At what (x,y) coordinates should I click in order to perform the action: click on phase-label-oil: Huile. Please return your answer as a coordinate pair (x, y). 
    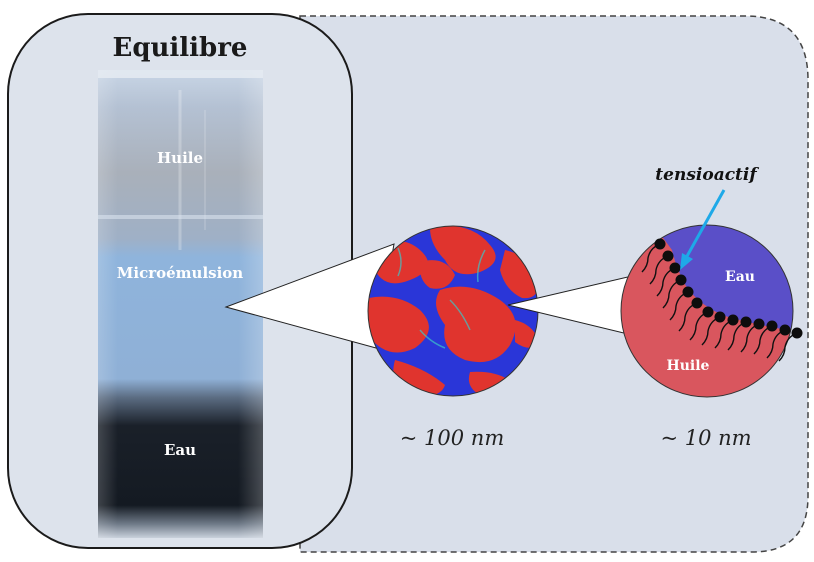
    Looking at the image, I should click on (180, 158).